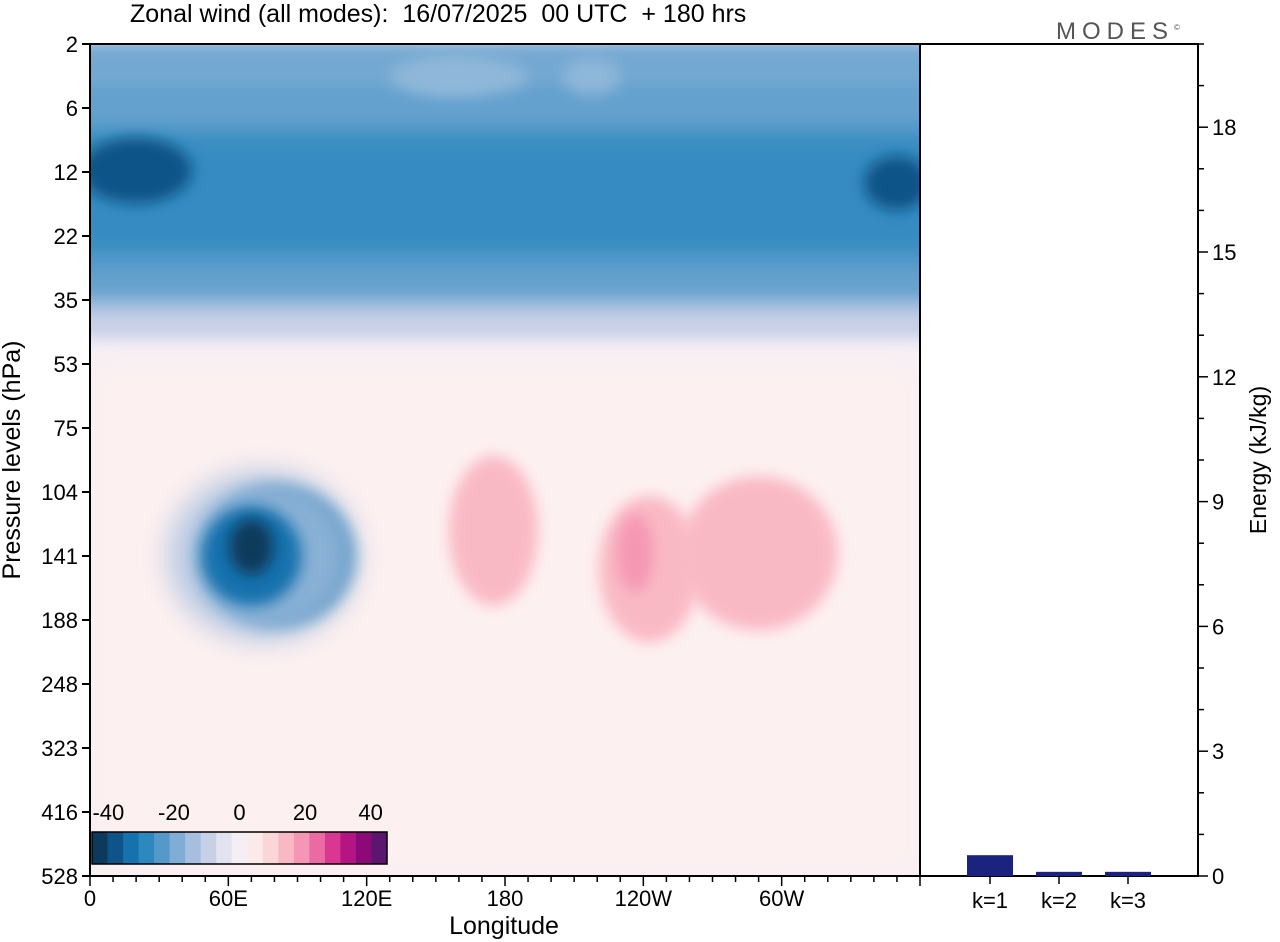 This screenshot has width=1280, height=942. What do you see at coordinates (1258, 460) in the screenshot?
I see `energy-axis-label: Energy (kJ/kg)` at bounding box center [1258, 460].